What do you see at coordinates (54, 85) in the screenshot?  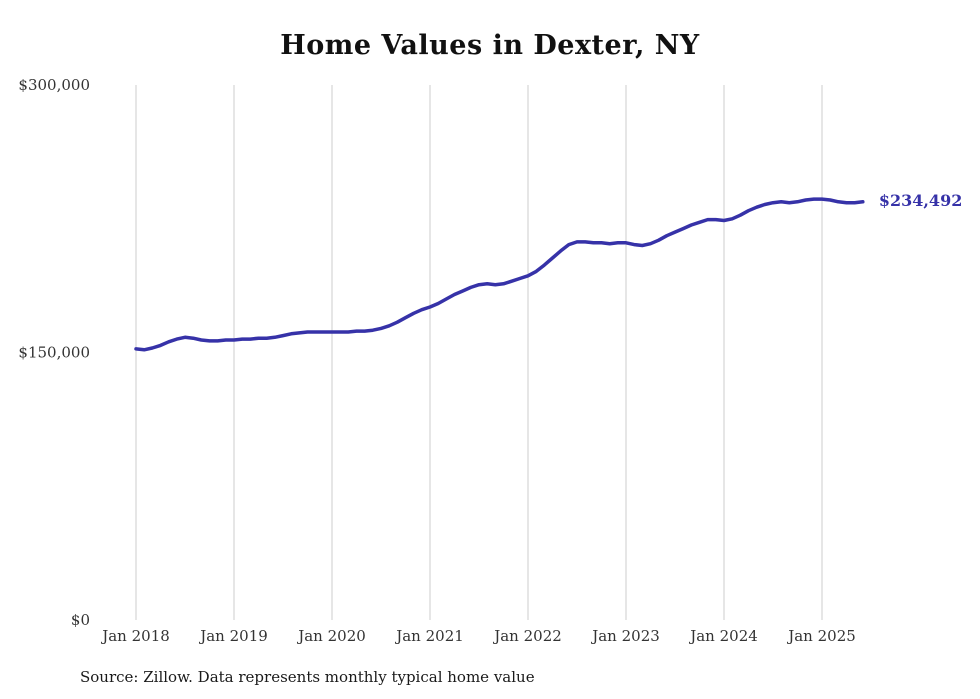 I see `y-axis-tick-label: $300,000` at bounding box center [54, 85].